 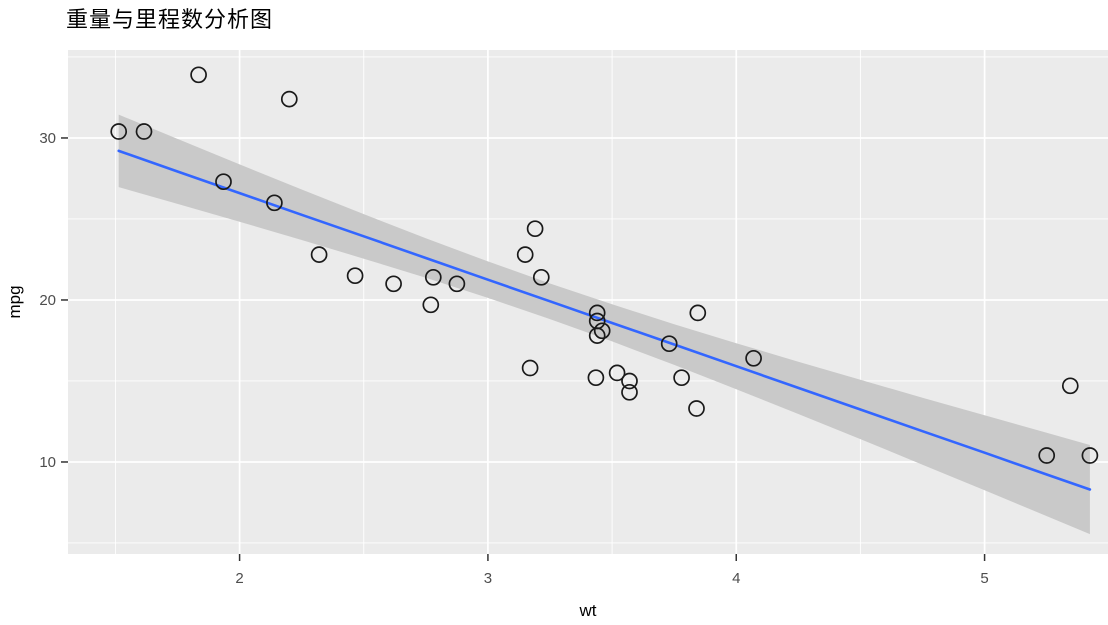 I want to click on x-axis-title: wt, so click(x=588, y=610).